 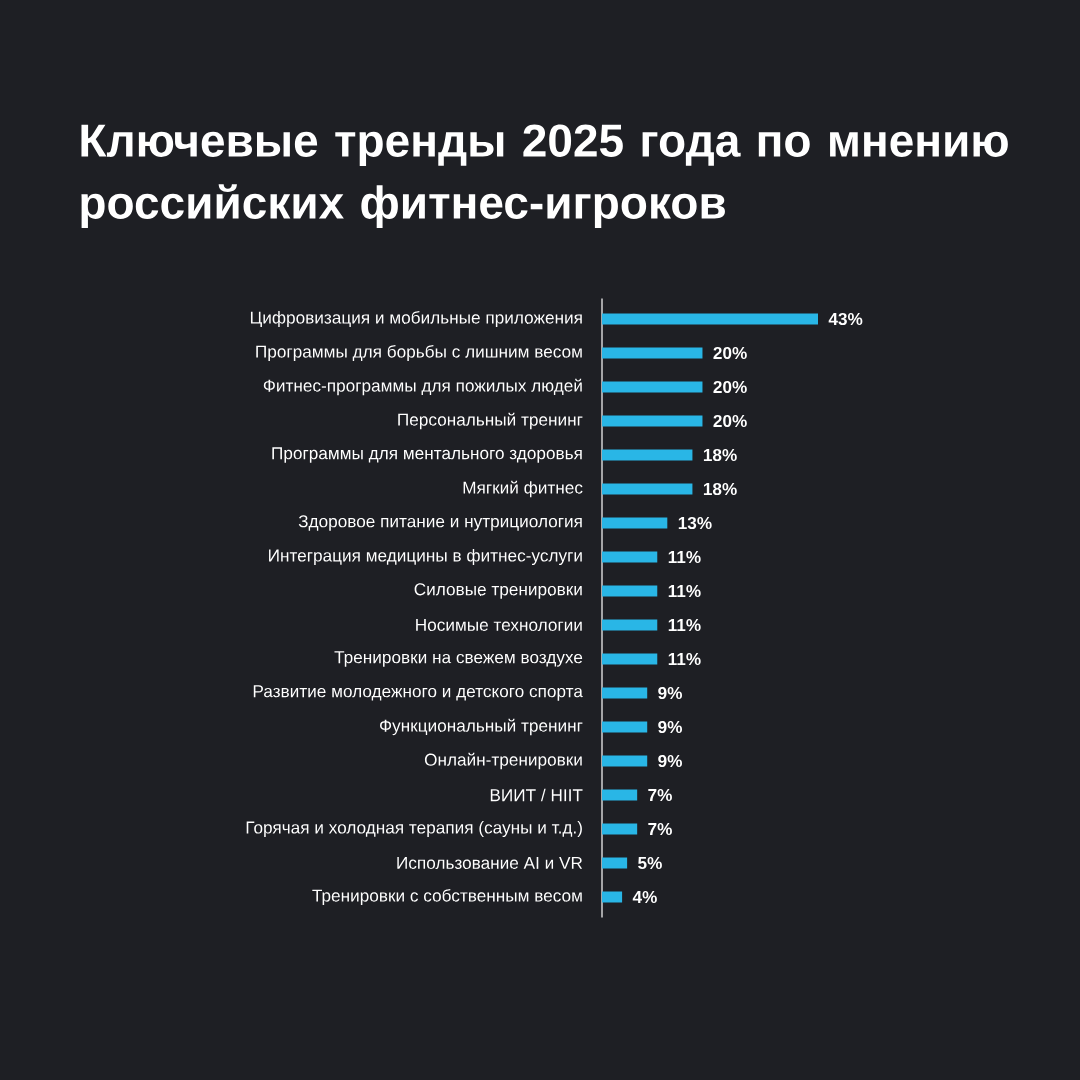 What do you see at coordinates (695, 523) in the screenshot?
I see `data-label: 13%` at bounding box center [695, 523].